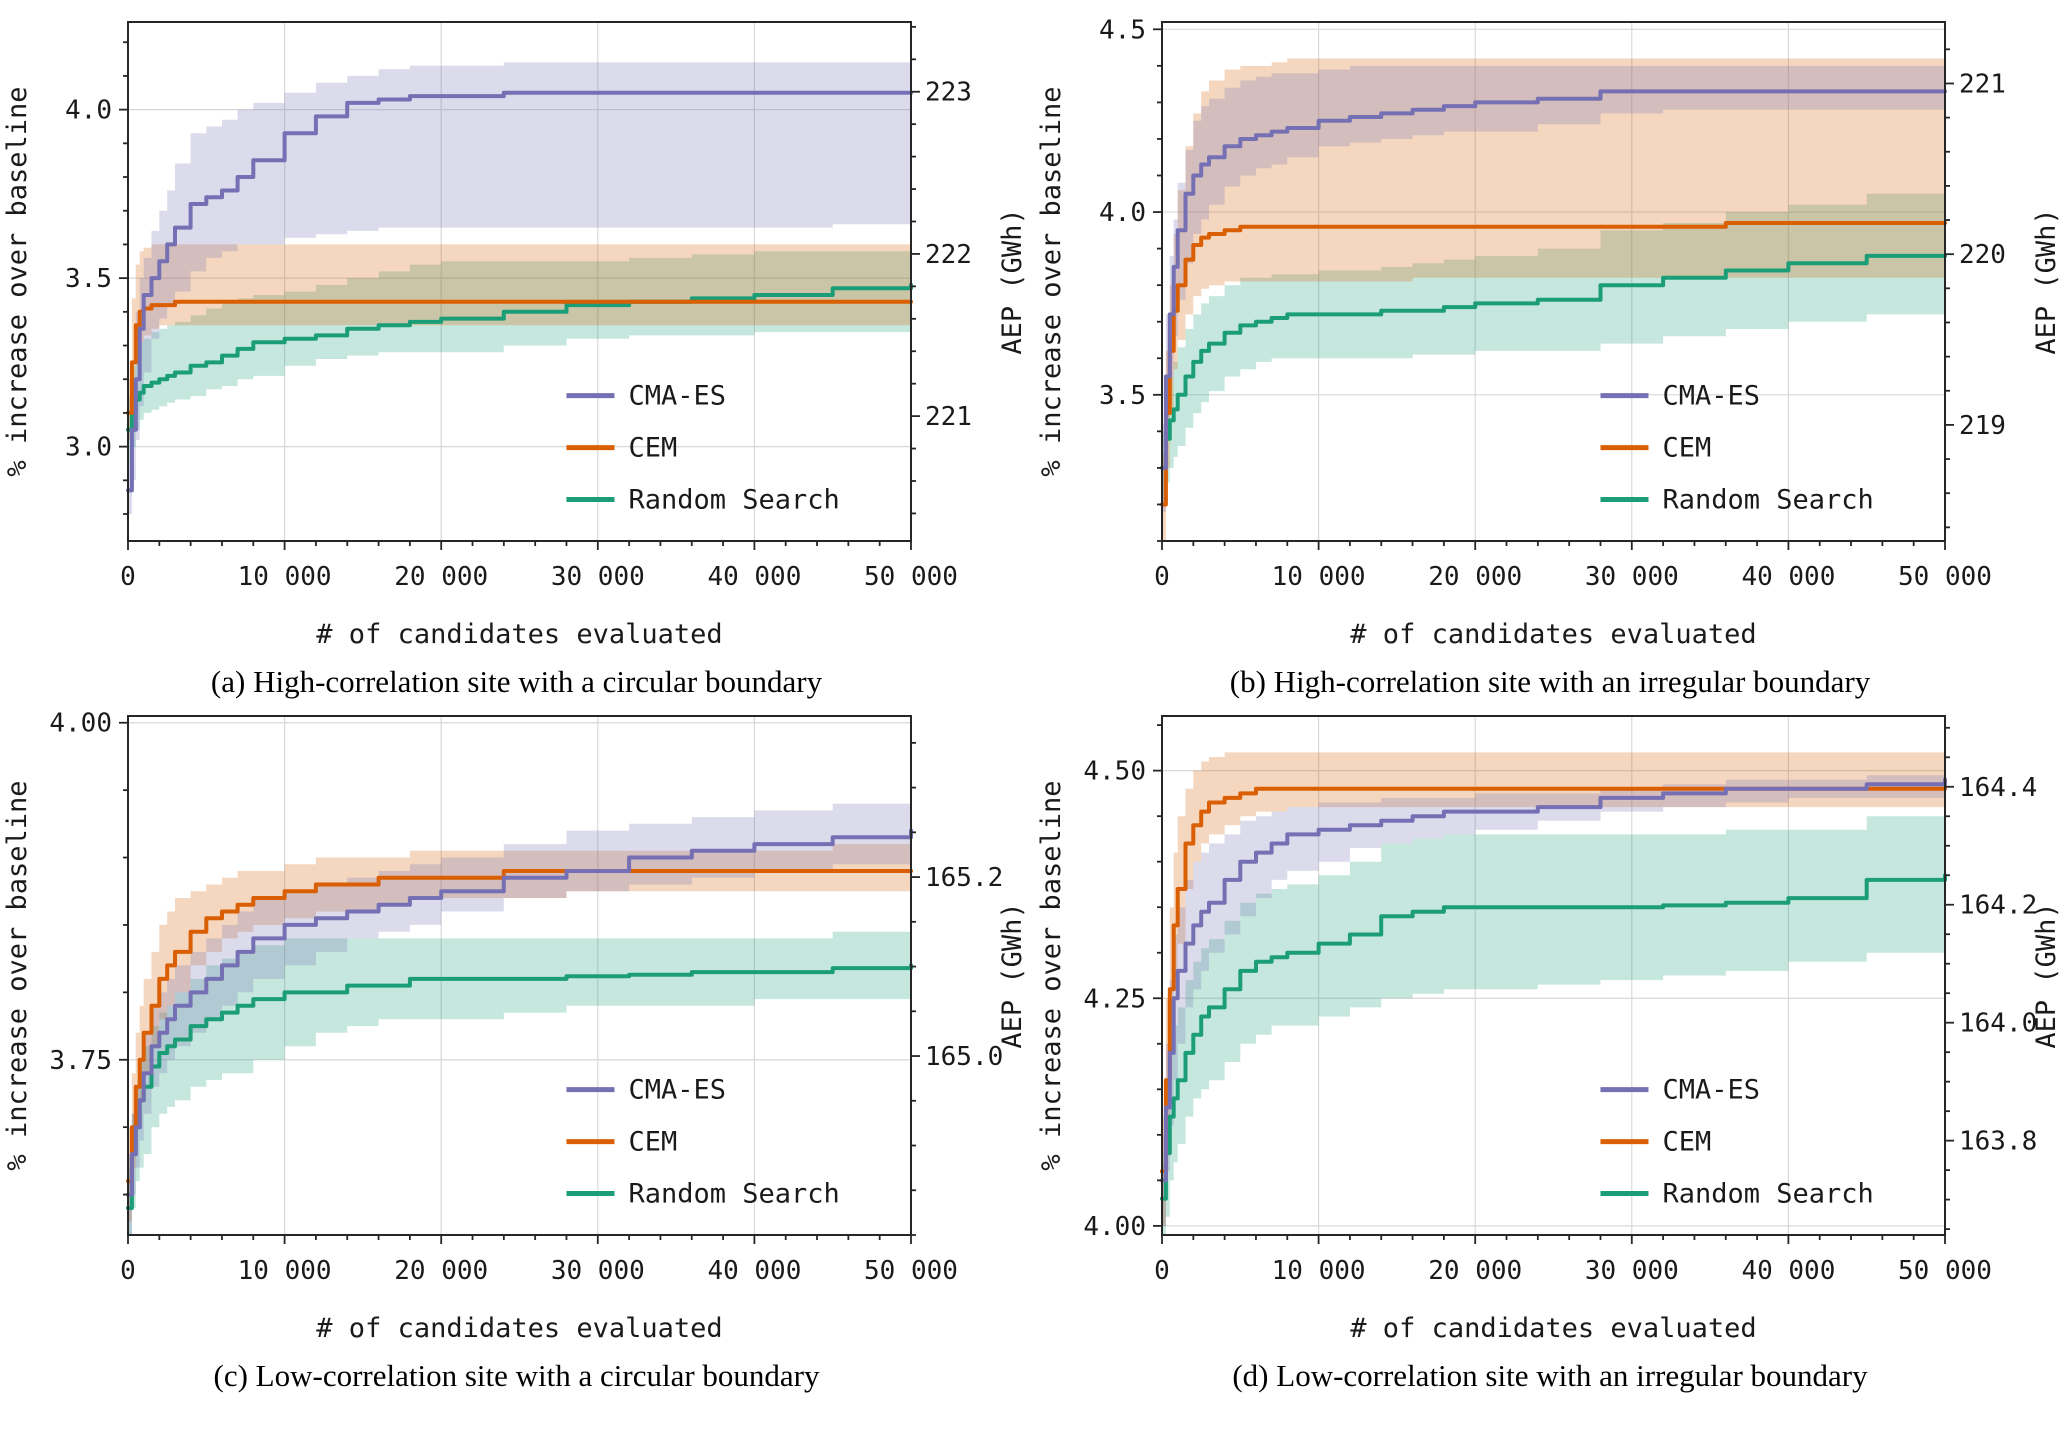  I want to click on y-tick-label-left: 4.00, so click(1114, 1227).